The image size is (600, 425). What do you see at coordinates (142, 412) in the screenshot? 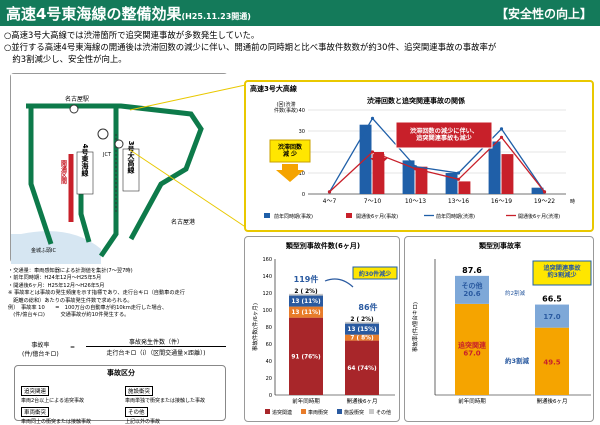
I see `category-other: その他 上記以外の事故` at bounding box center [142, 412].